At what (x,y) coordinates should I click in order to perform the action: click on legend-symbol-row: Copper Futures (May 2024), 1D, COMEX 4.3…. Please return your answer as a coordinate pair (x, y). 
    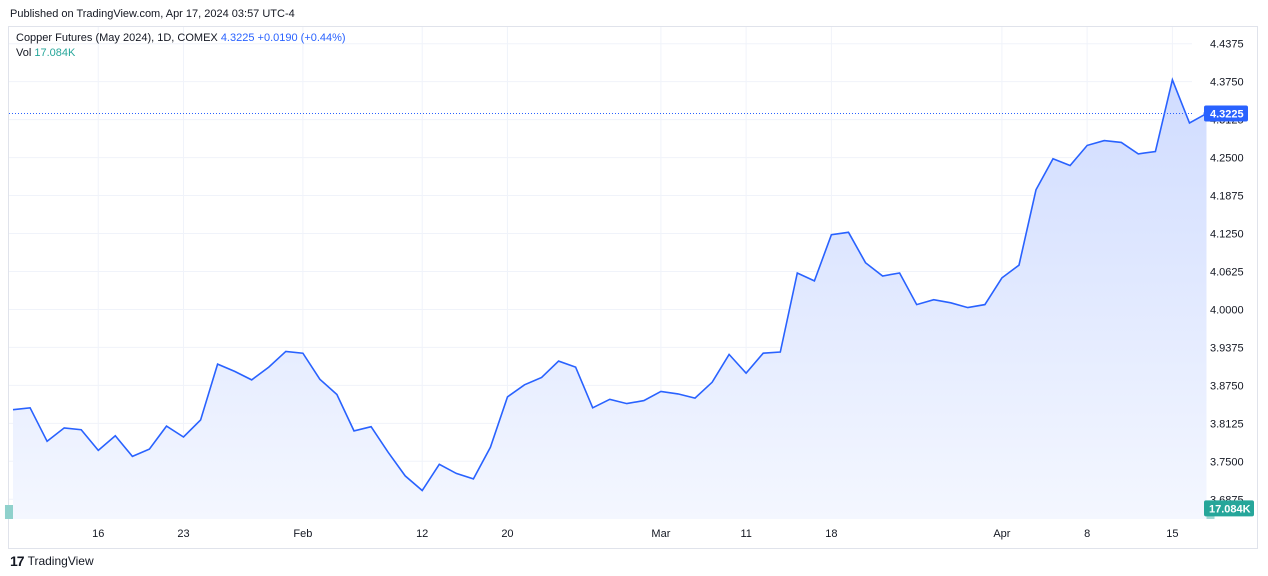
    Looking at the image, I should click on (181, 38).